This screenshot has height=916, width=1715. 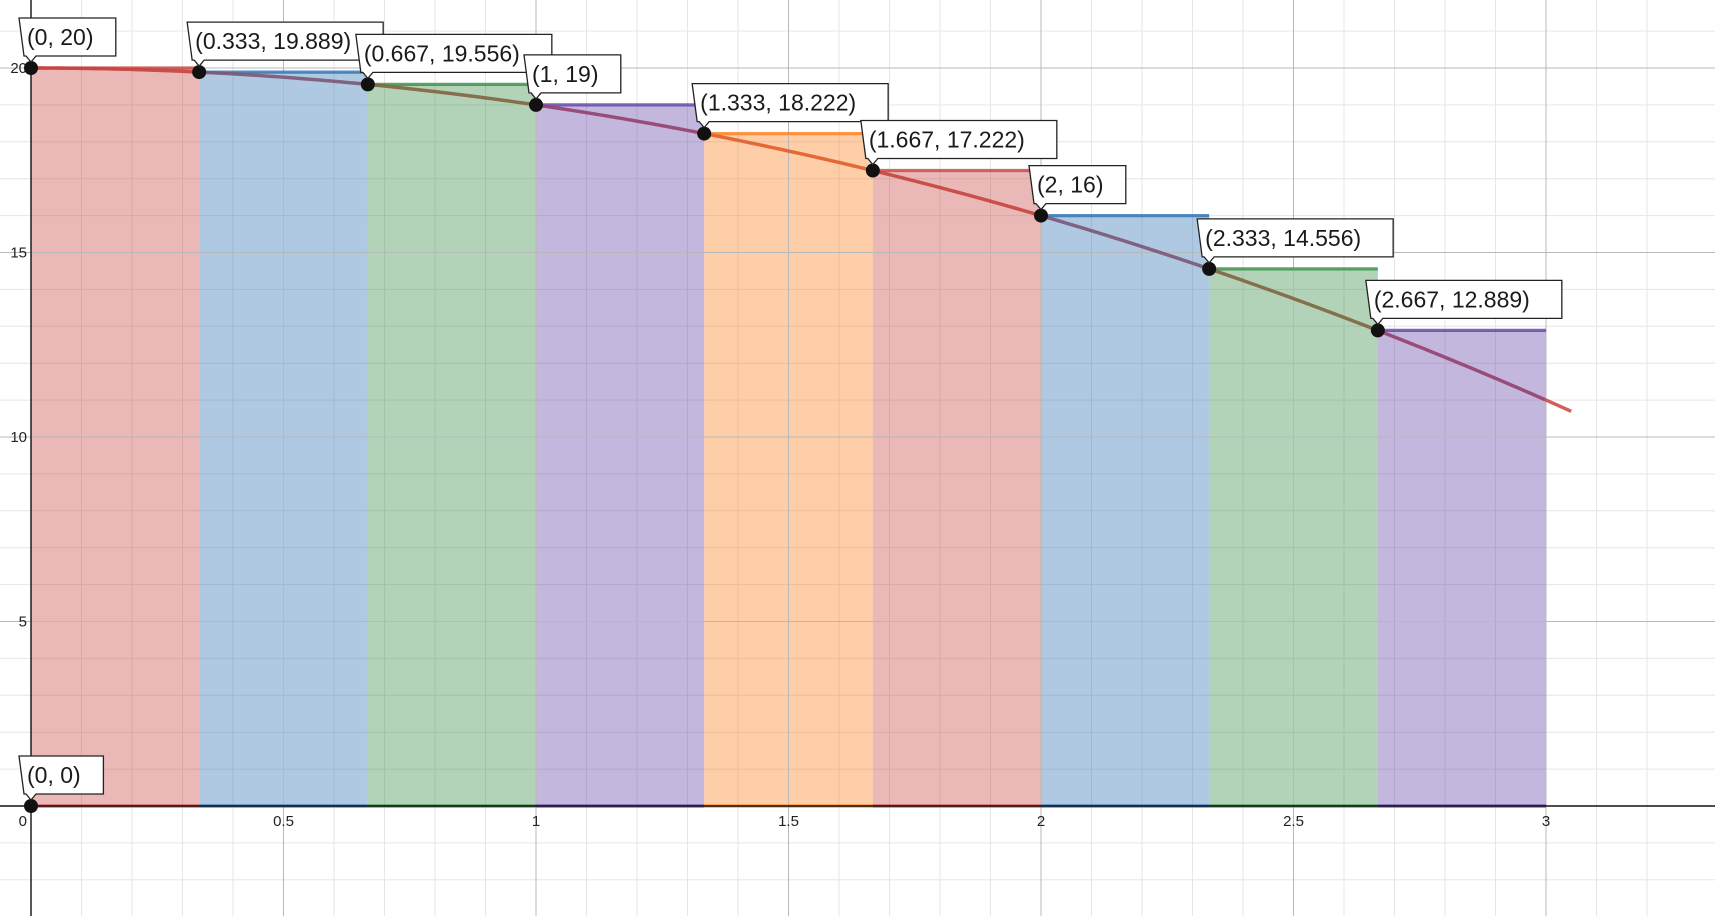 I want to click on x-tick-label: 1, so click(x=536, y=821).